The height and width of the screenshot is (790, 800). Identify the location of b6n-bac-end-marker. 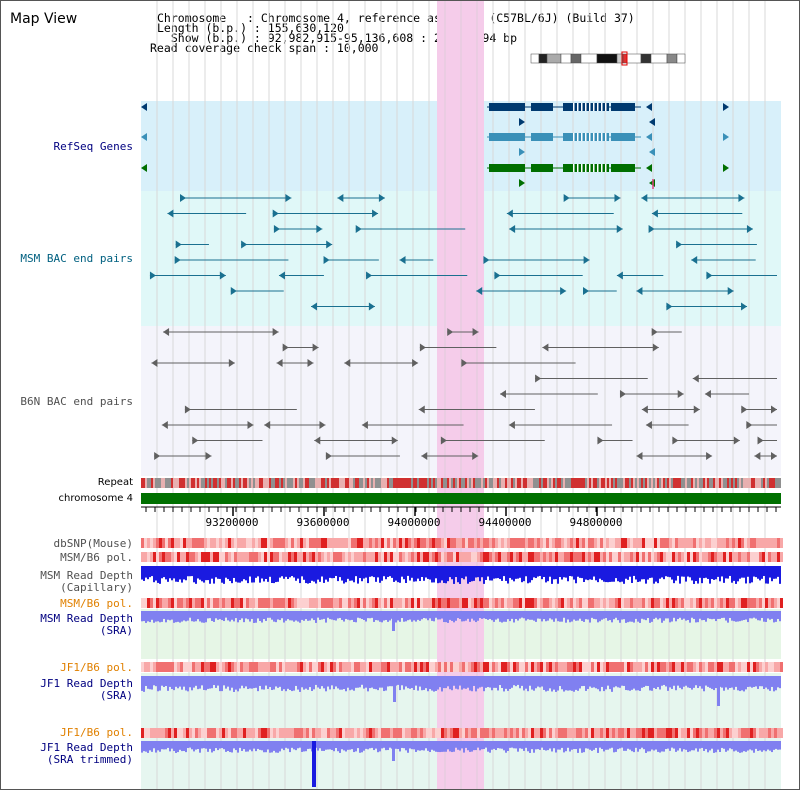
(744, 409).